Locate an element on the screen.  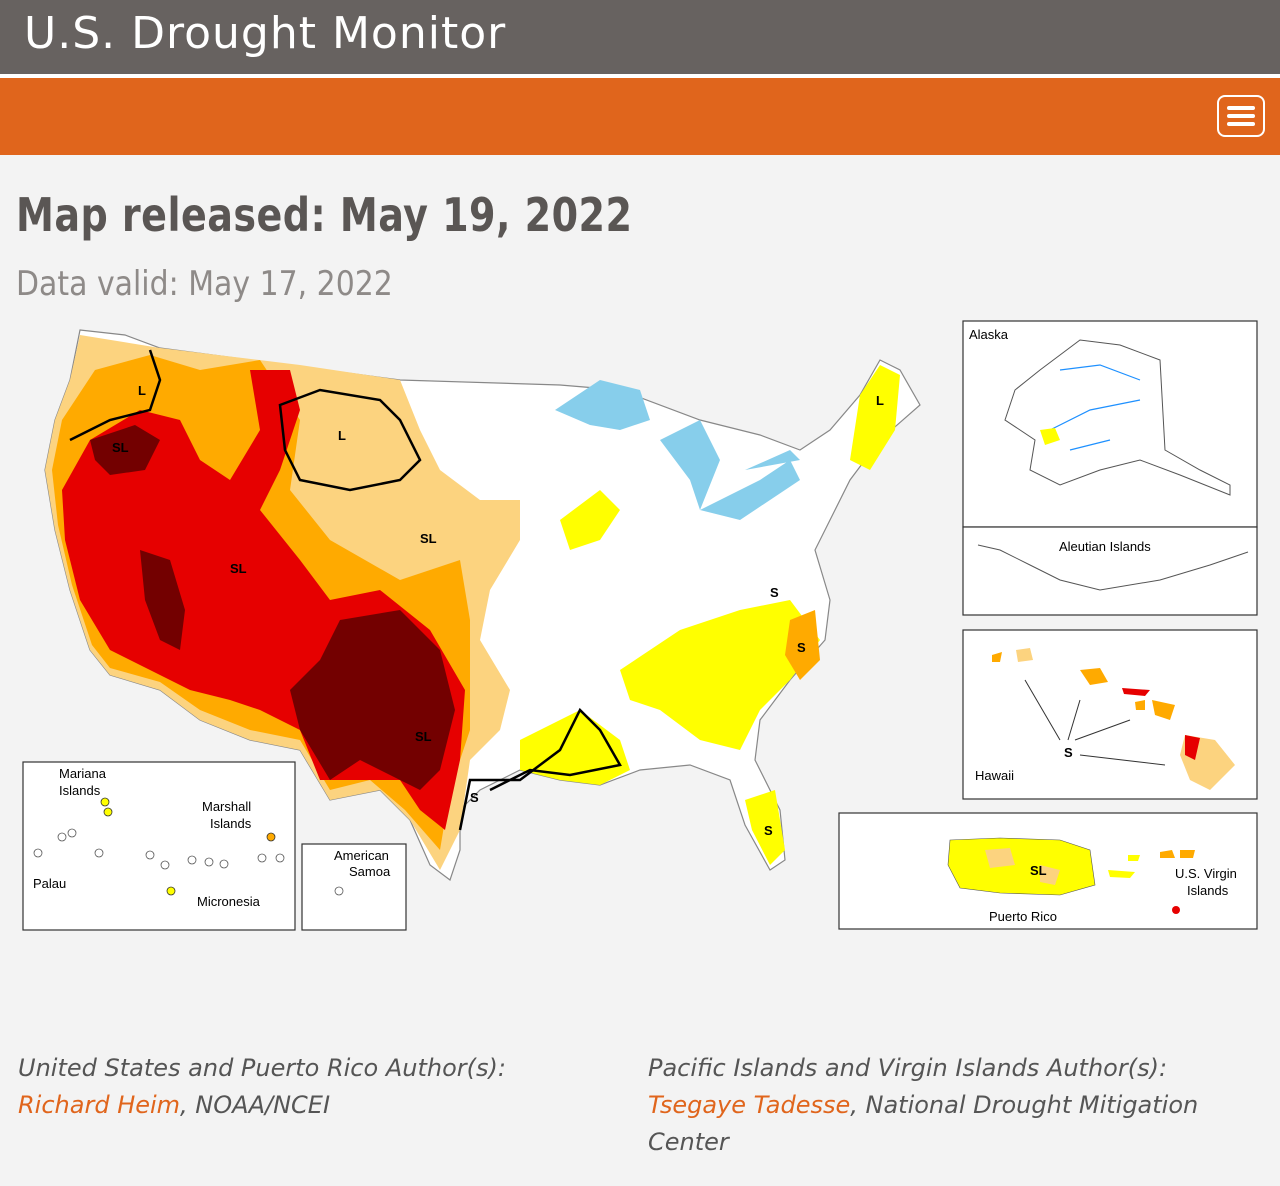
drought-d4-texas-nm is located at coordinates (372, 700).